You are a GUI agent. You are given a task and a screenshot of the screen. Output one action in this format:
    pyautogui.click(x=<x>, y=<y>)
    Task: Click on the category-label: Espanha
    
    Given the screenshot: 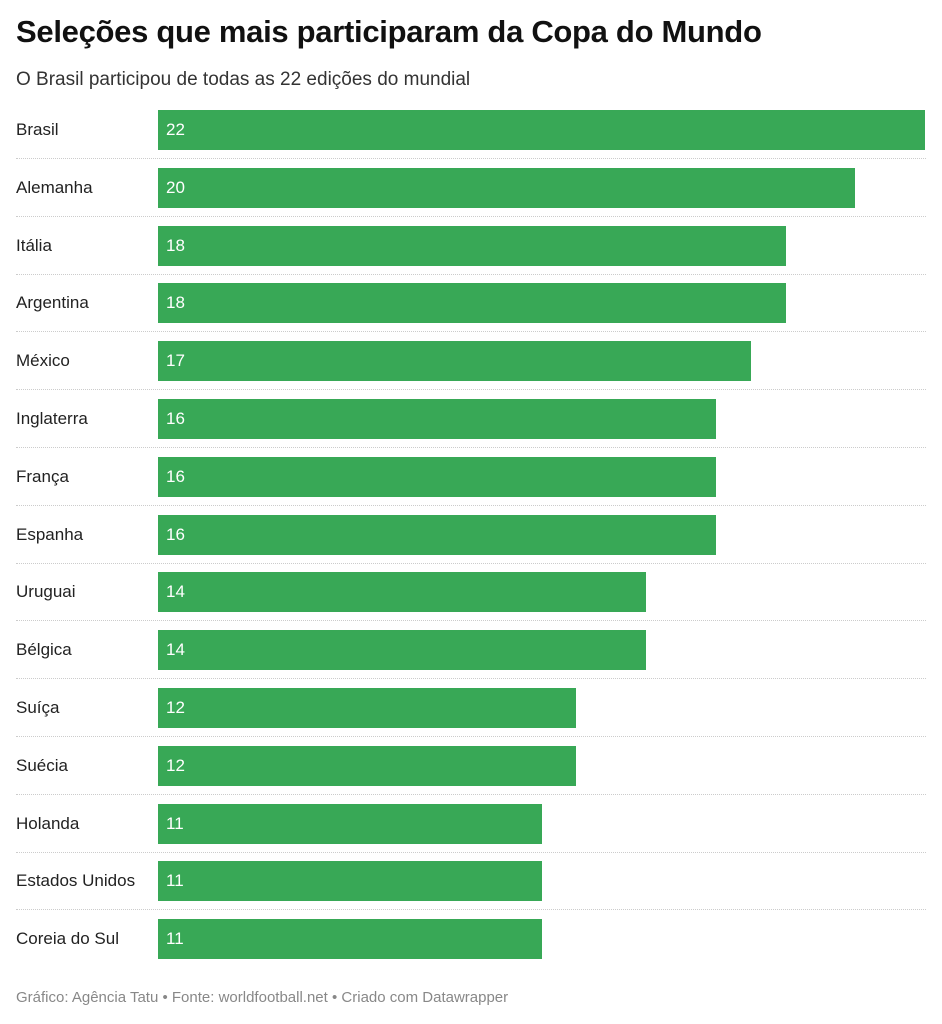 What is the action you would take?
    pyautogui.click(x=50, y=534)
    